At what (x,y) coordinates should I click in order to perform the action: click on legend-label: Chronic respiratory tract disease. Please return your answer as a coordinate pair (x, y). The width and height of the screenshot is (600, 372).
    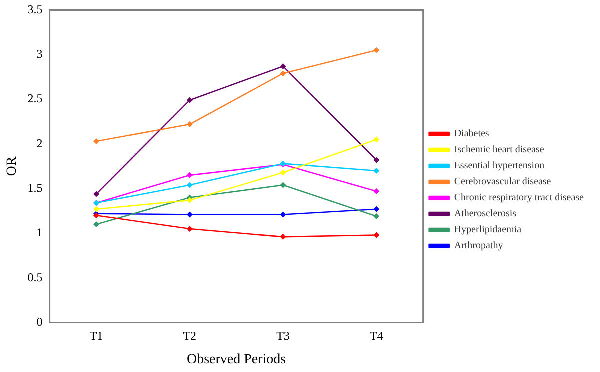
    Looking at the image, I should click on (519, 198).